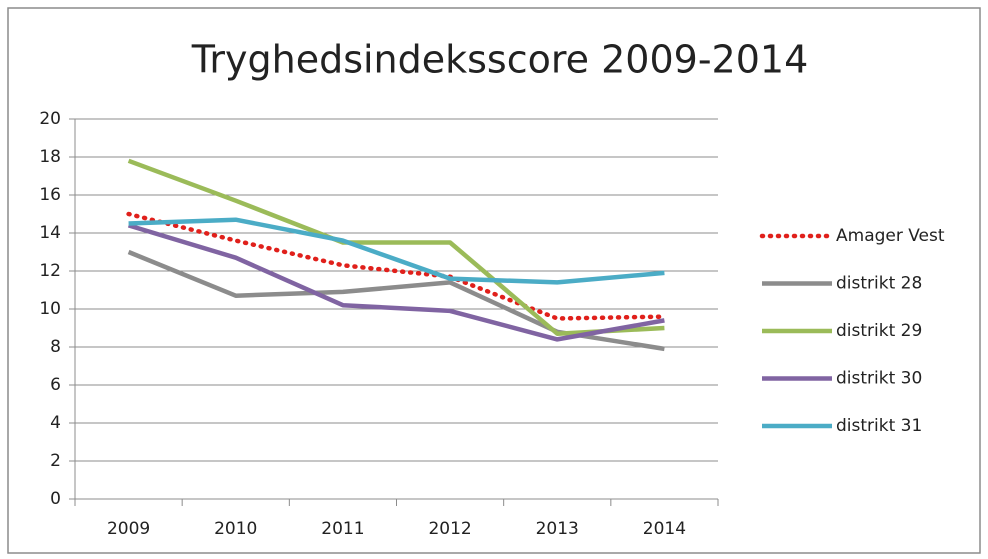 This screenshot has height=559, width=988. I want to click on legend-label: distrikt 31, so click(879, 426).